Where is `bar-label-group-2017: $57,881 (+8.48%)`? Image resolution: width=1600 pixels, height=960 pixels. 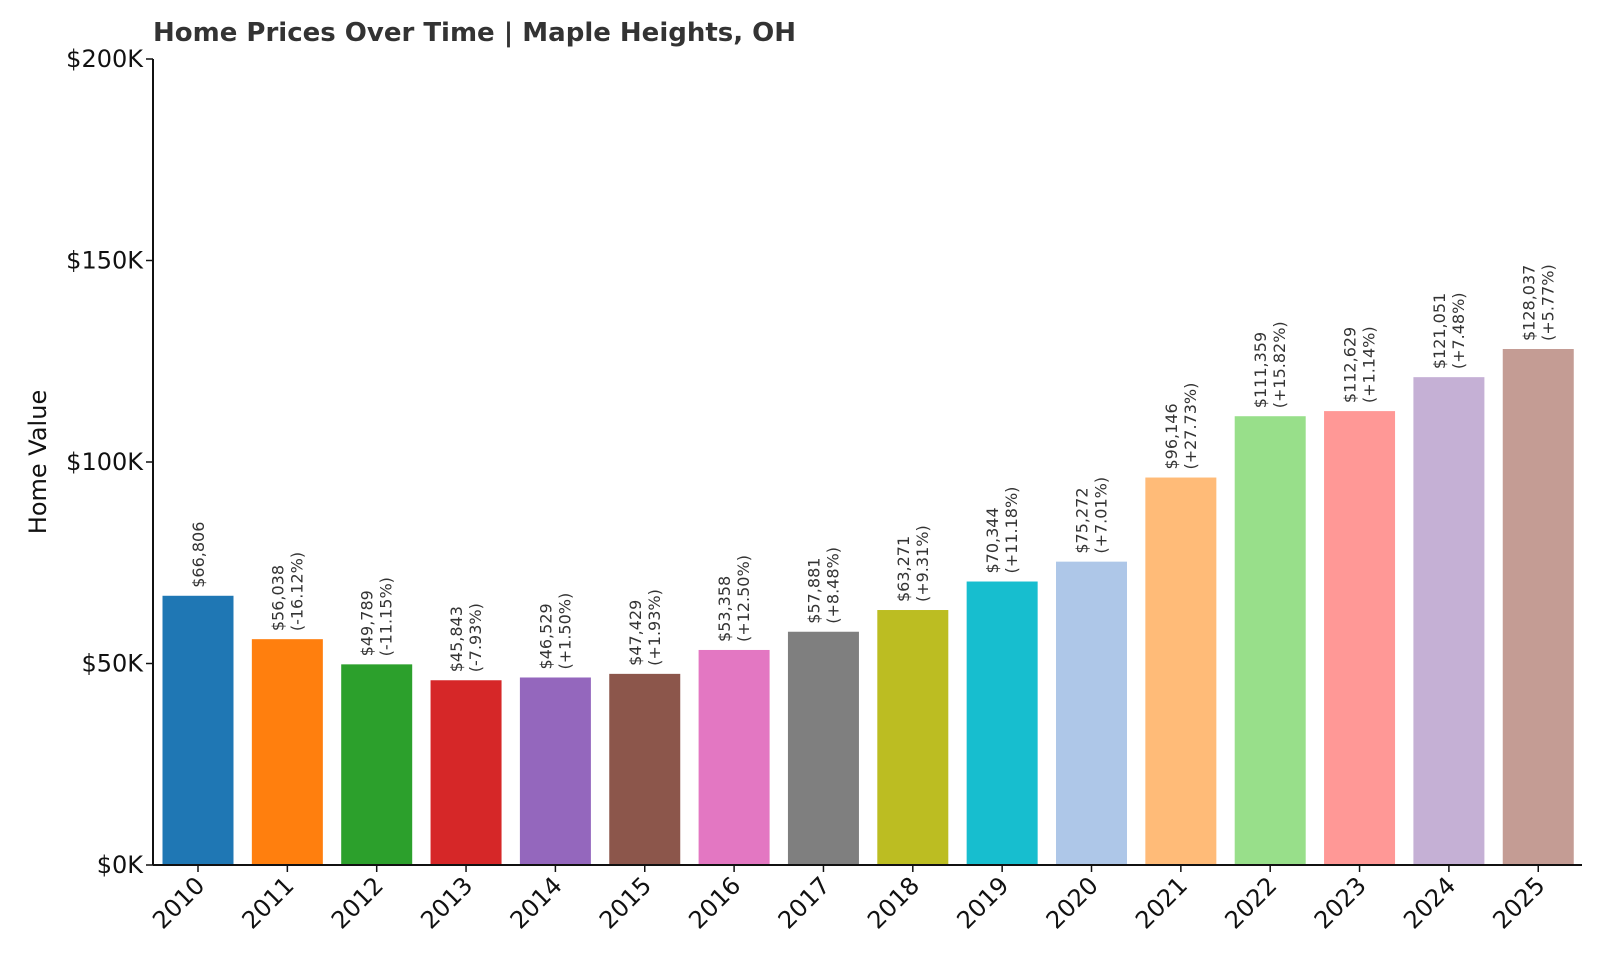
bar-label-group-2017: $57,881 (+8.48%) is located at coordinates (823, 585).